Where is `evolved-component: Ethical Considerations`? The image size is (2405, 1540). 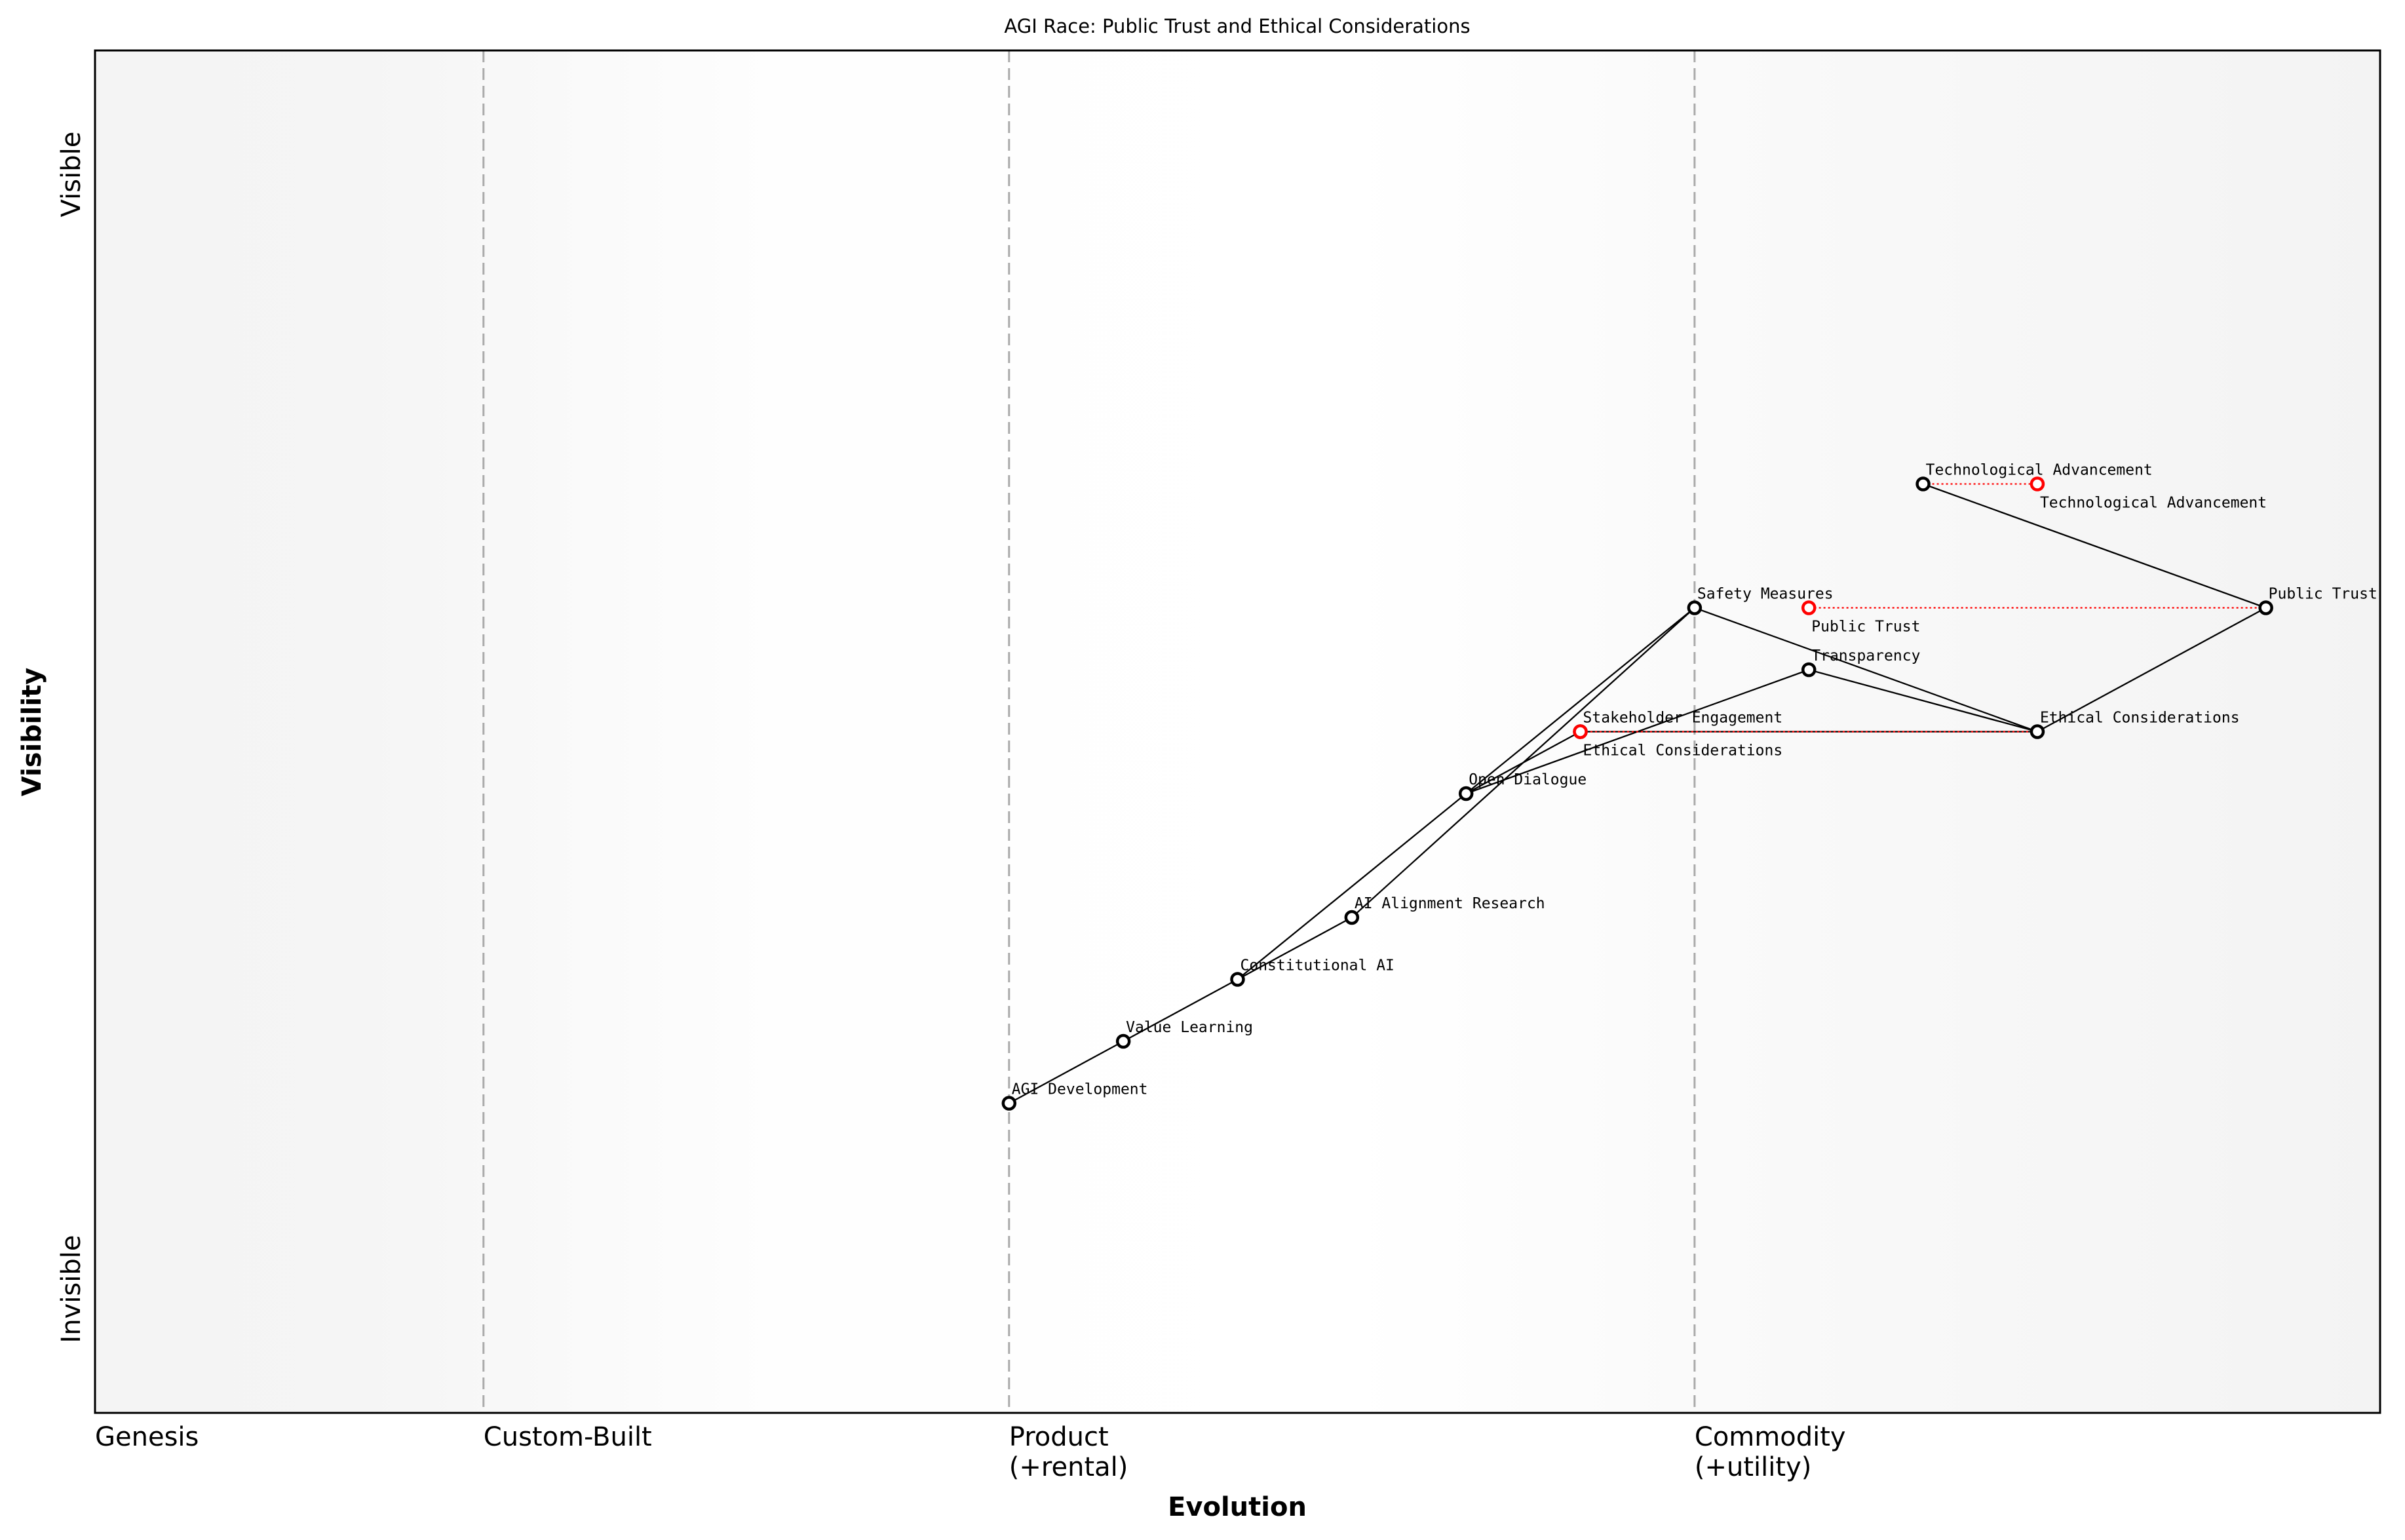 evolved-component: Ethical Considerations is located at coordinates (1678, 742).